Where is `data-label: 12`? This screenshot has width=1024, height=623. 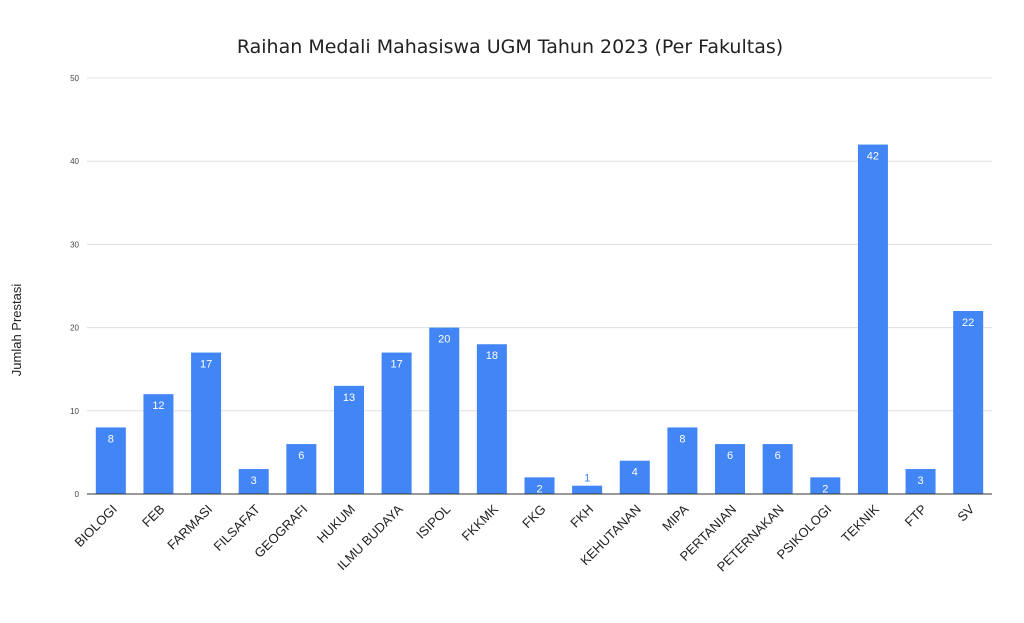
data-label: 12 is located at coordinates (158, 406).